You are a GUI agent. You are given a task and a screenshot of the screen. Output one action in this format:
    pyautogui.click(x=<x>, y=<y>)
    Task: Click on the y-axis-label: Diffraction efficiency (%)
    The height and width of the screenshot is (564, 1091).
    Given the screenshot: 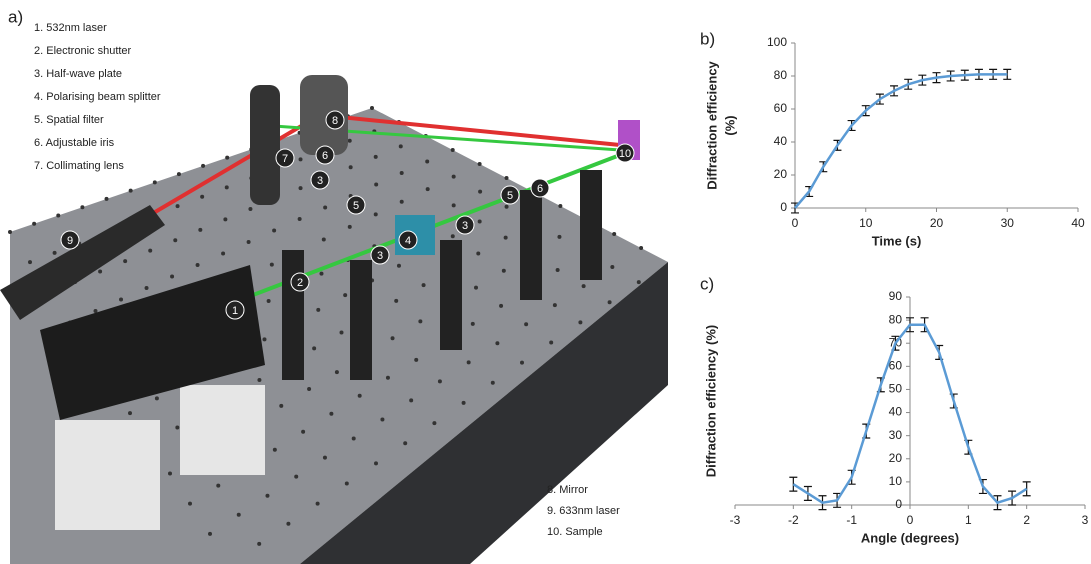 What is the action you would take?
    pyautogui.click(x=710, y=401)
    